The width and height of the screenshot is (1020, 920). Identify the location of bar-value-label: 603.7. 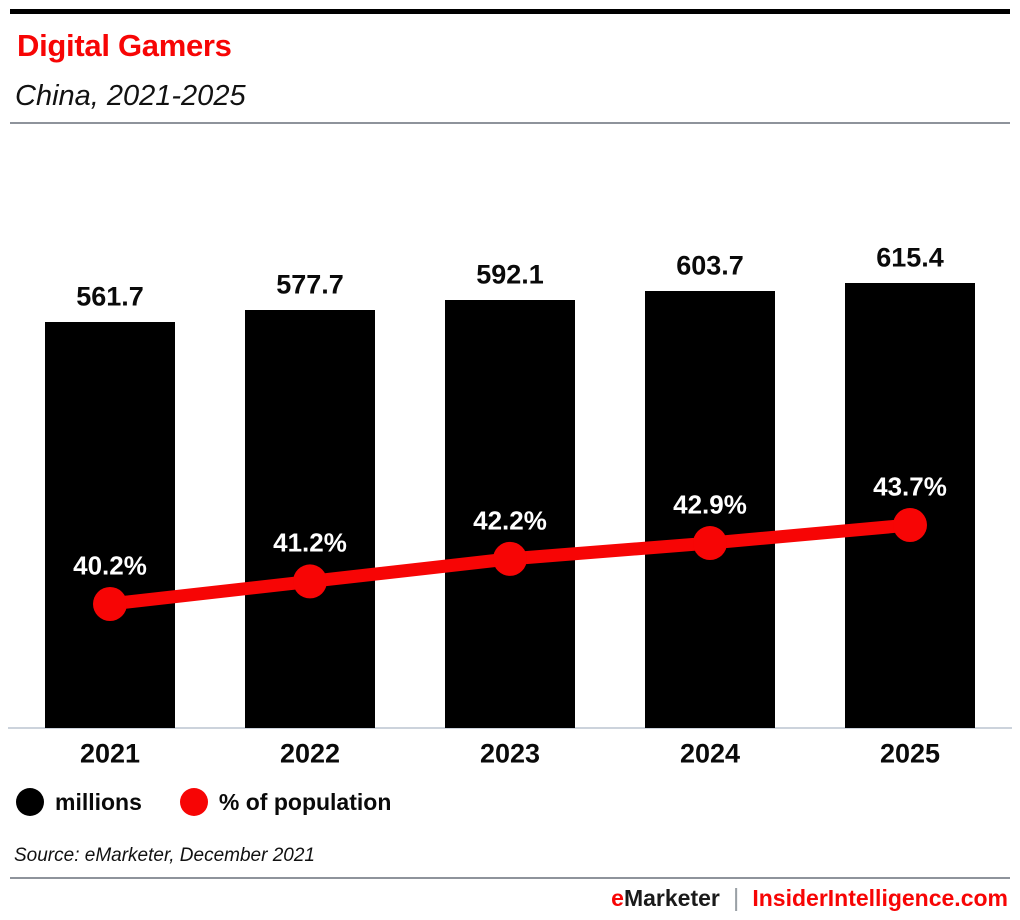
(710, 265).